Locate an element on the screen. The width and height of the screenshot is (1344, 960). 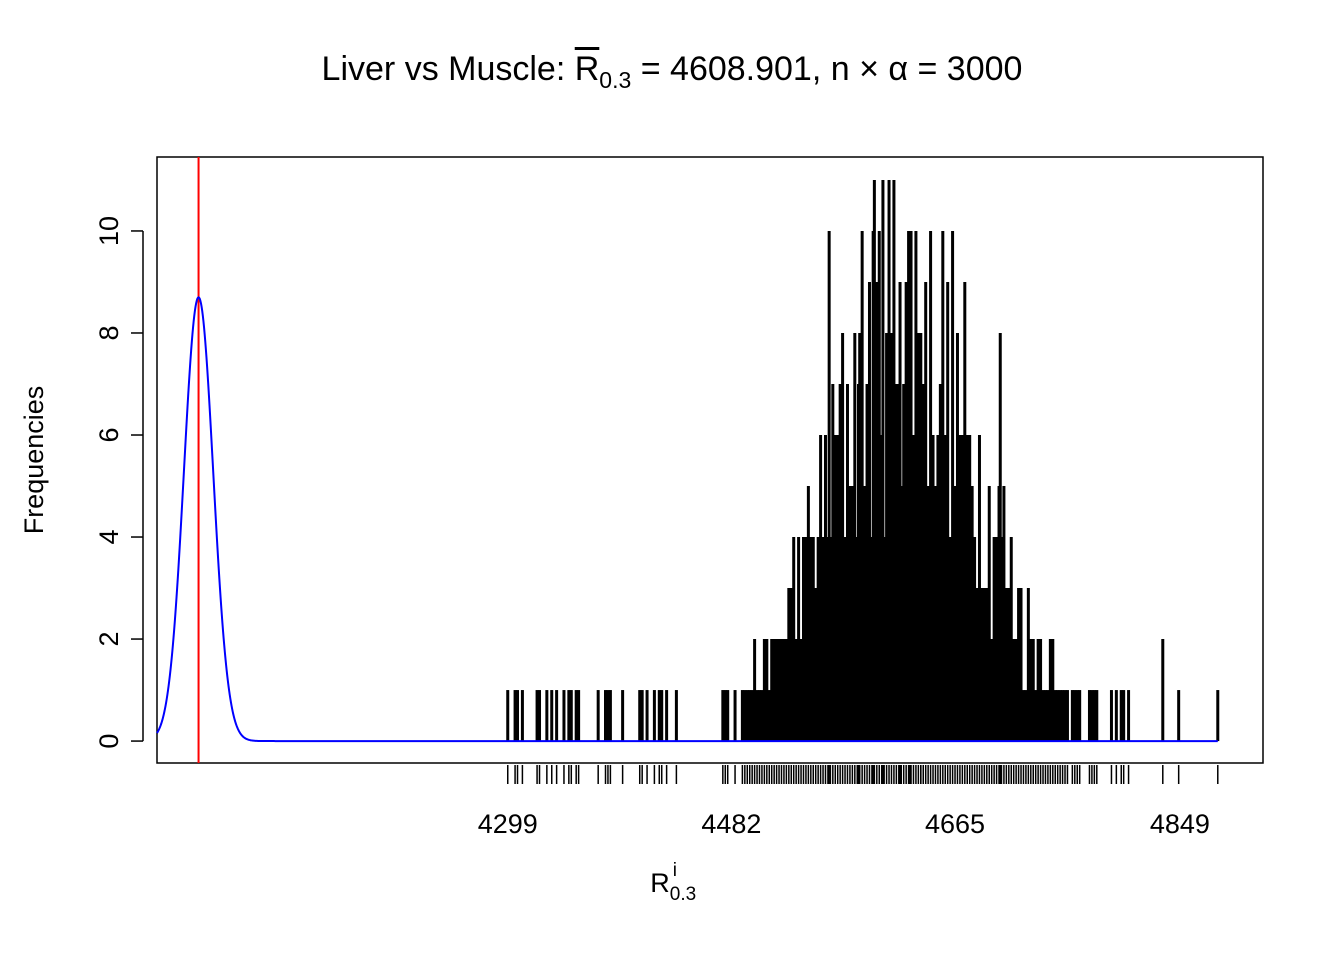
y-tick-label: 6 is located at coordinates (109, 434).